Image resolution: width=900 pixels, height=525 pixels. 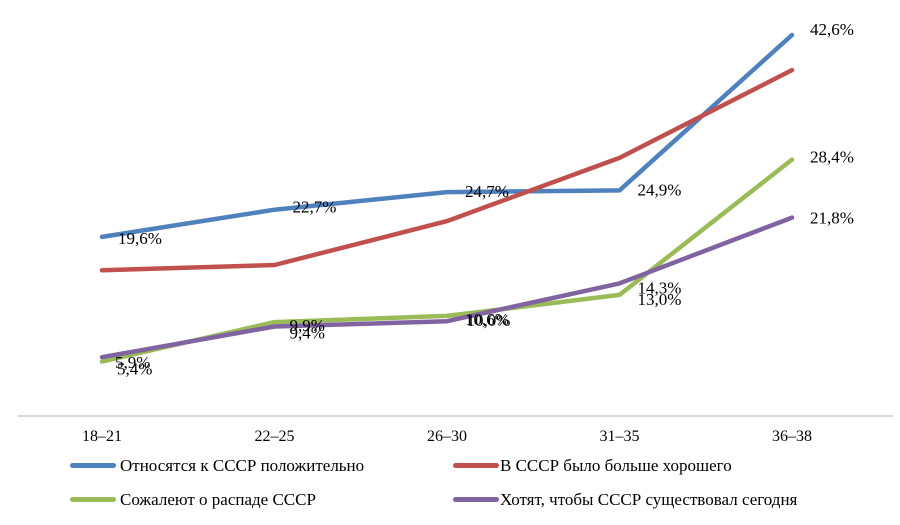 What do you see at coordinates (832, 29) in the screenshot?
I see `data-label-attitude-positive-4: 42,6%` at bounding box center [832, 29].